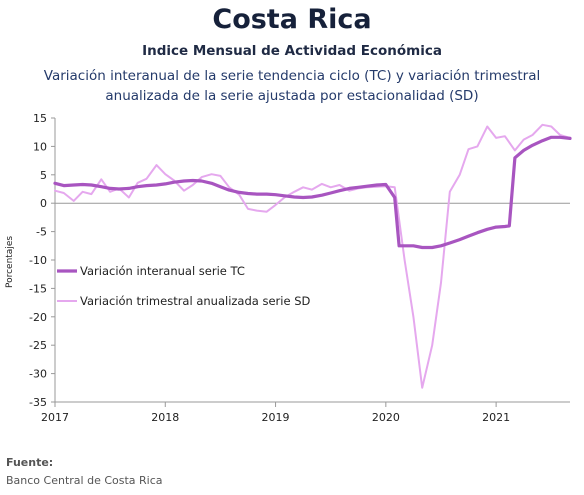  I want to click on y-tick-label: -15, so click(38, 288).